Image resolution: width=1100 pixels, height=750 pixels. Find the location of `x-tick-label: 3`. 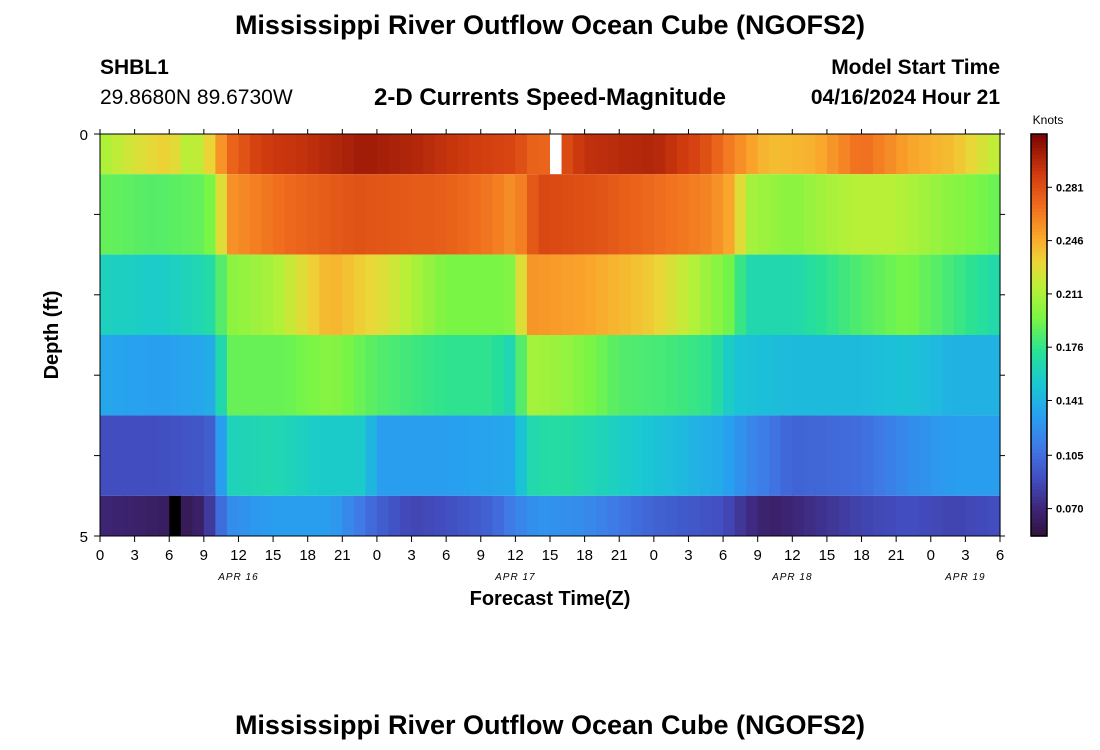

x-tick-label: 3 is located at coordinates (688, 555).